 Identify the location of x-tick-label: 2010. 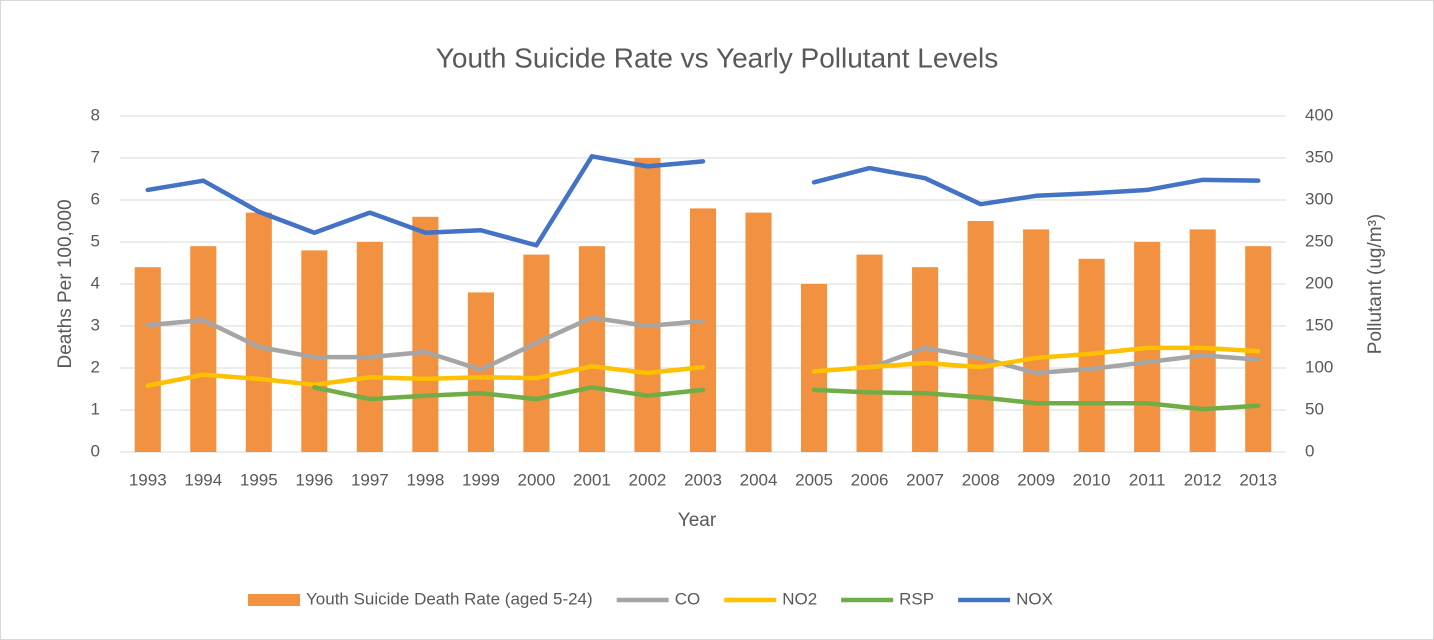
(1092, 479).